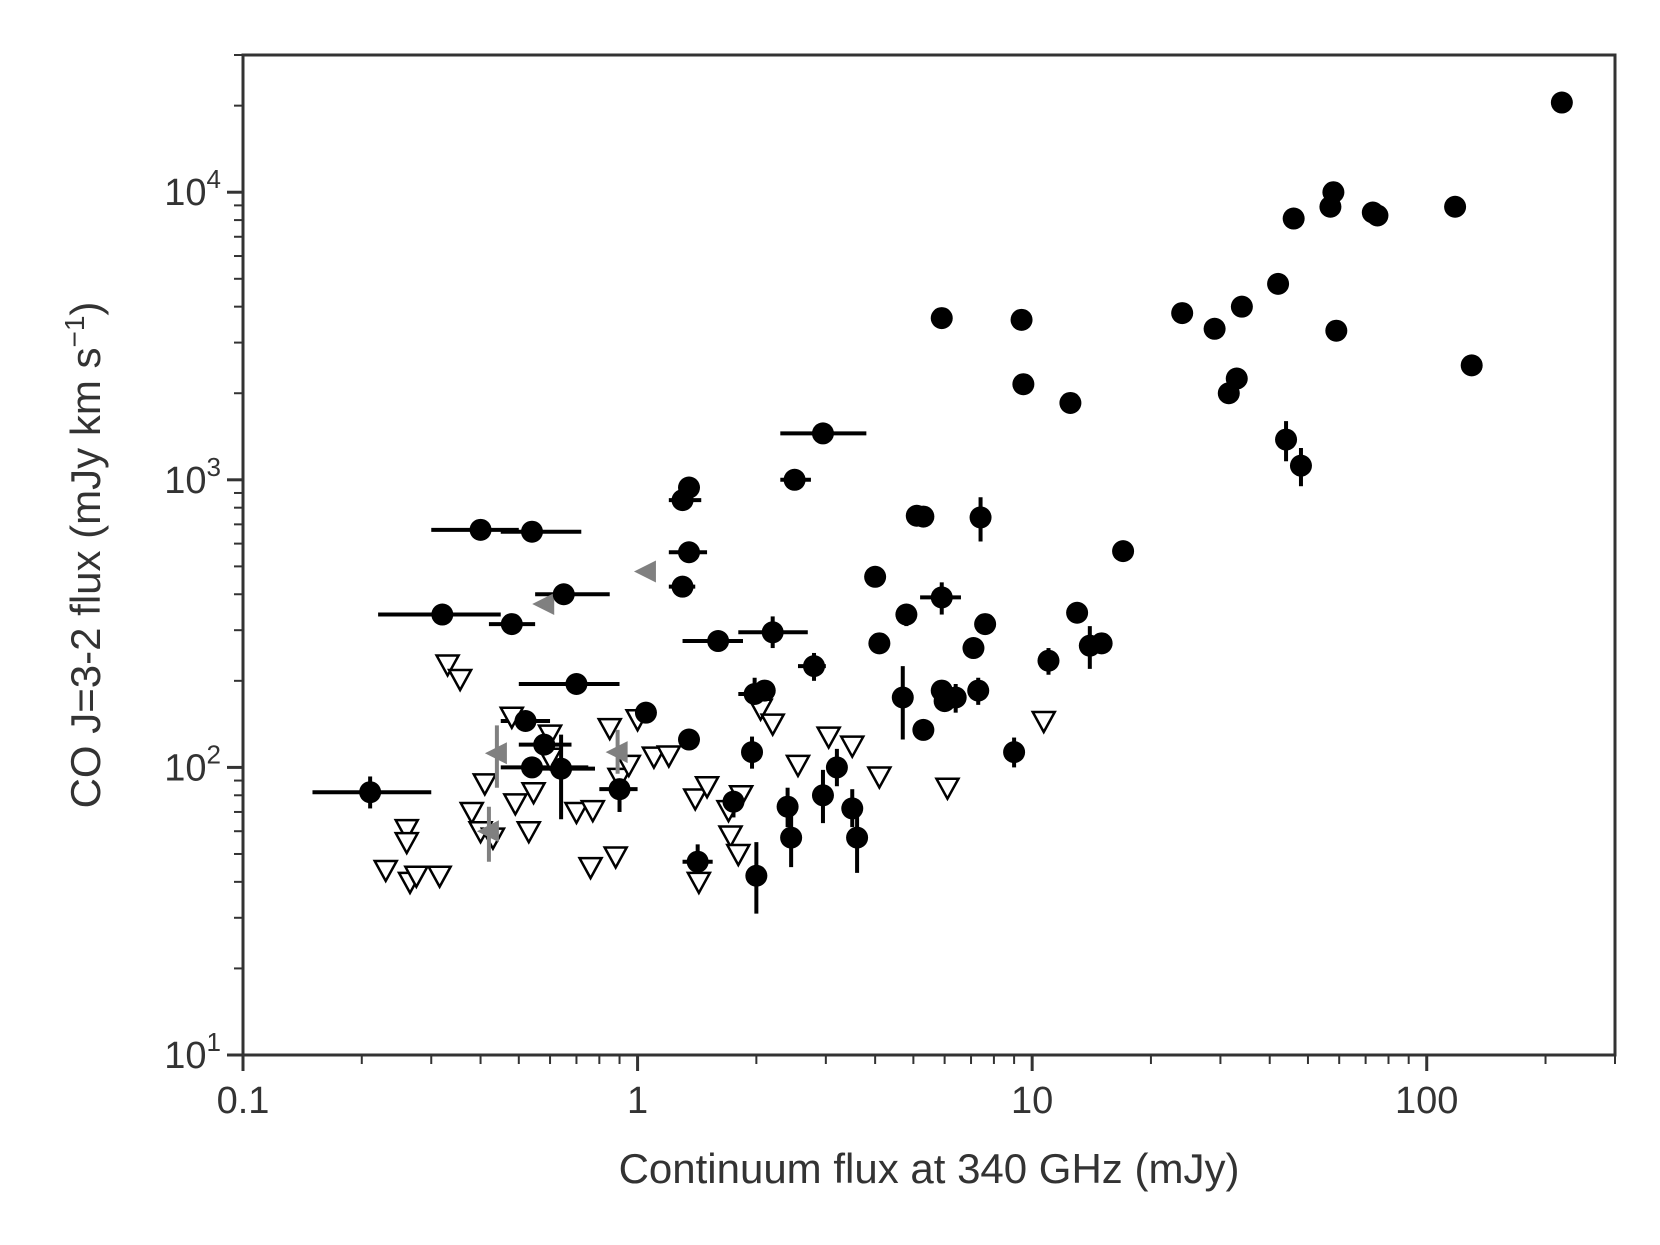 This screenshot has height=1245, width=1660. I want to click on x-axis-title: Continuum flux at 340 GHz (mJy), so click(929, 1168).